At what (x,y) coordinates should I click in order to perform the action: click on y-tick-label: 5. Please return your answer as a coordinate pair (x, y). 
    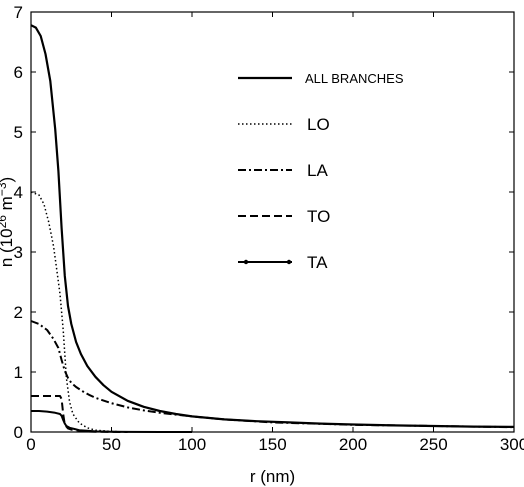
    Looking at the image, I should click on (18, 132).